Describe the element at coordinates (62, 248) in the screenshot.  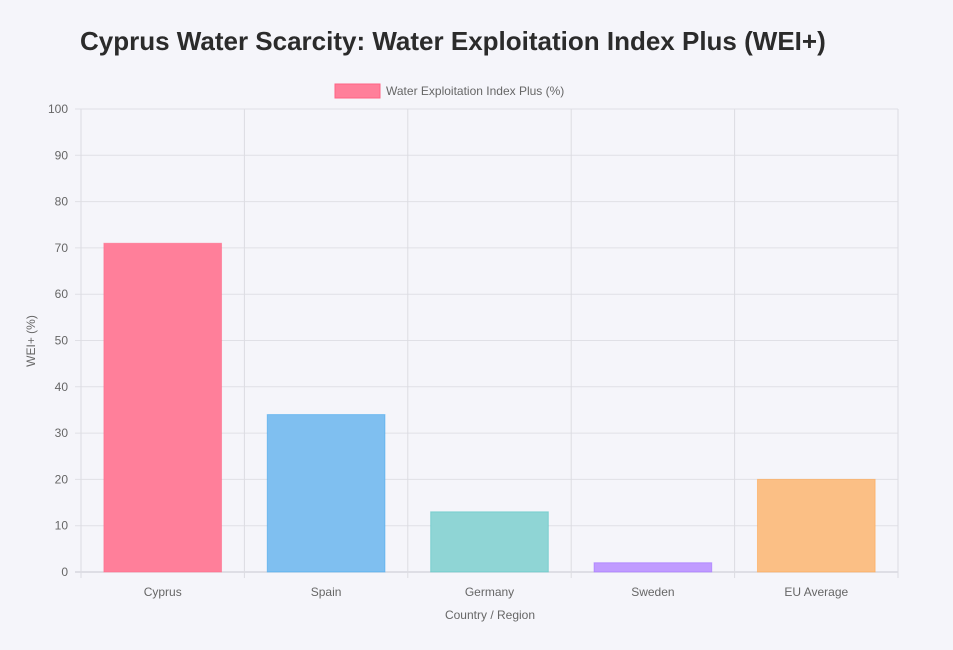
I see `y-tick-label: 70` at that location.